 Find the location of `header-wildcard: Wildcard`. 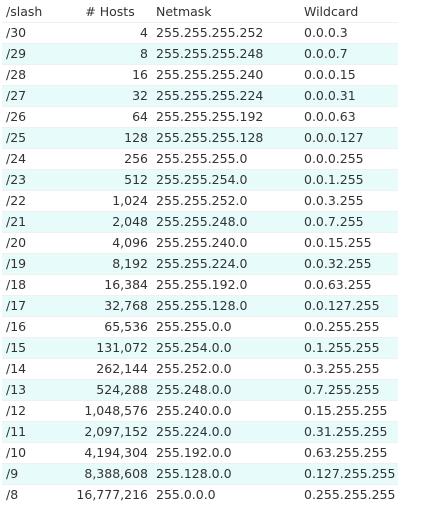

header-wildcard: Wildcard is located at coordinates (349, 12).